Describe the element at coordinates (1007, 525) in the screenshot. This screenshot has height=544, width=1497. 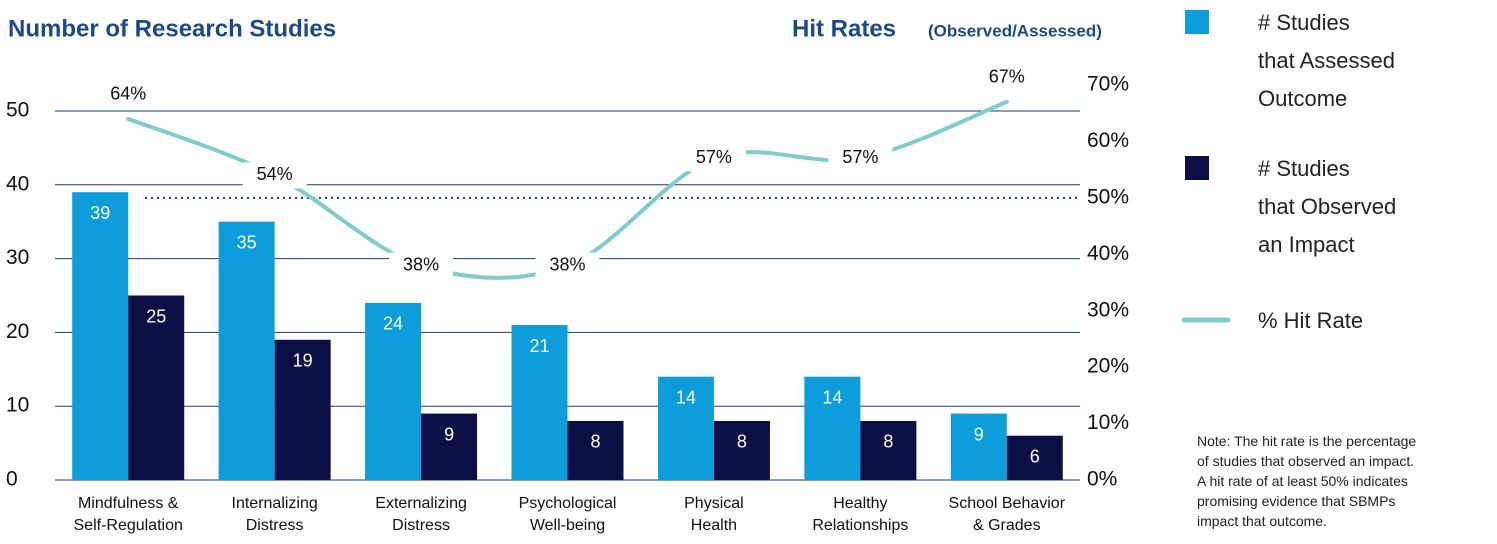
I see `x-tick-label-line: & Grades` at that location.